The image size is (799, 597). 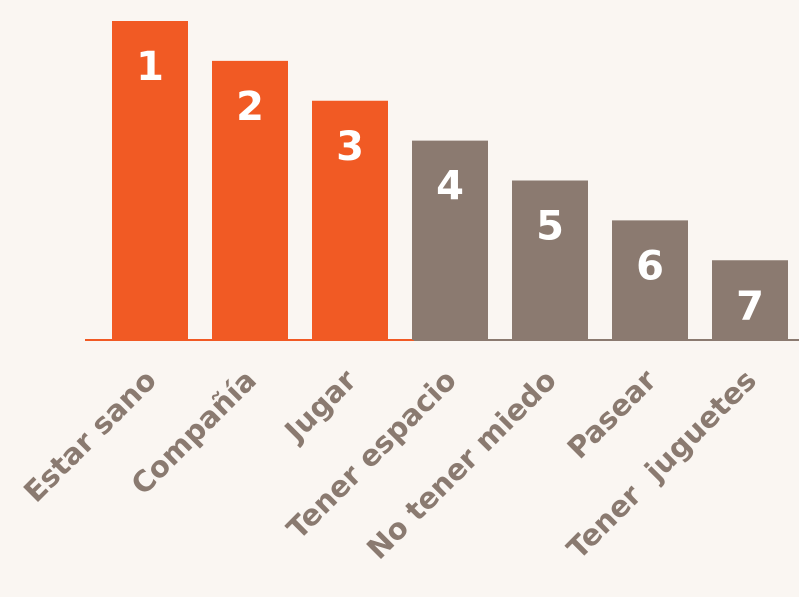 I want to click on bar-label: 7, so click(x=750, y=306).